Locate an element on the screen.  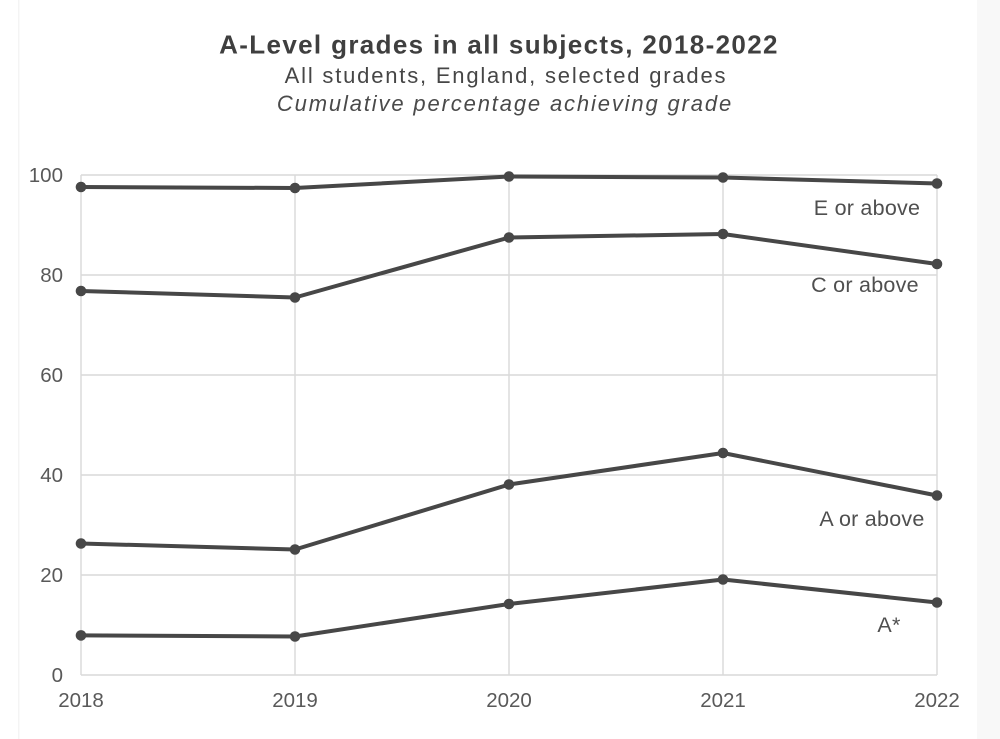
svg-text:All students, England, selecte: All students, England, selected grades is located at coordinates (506, 75).